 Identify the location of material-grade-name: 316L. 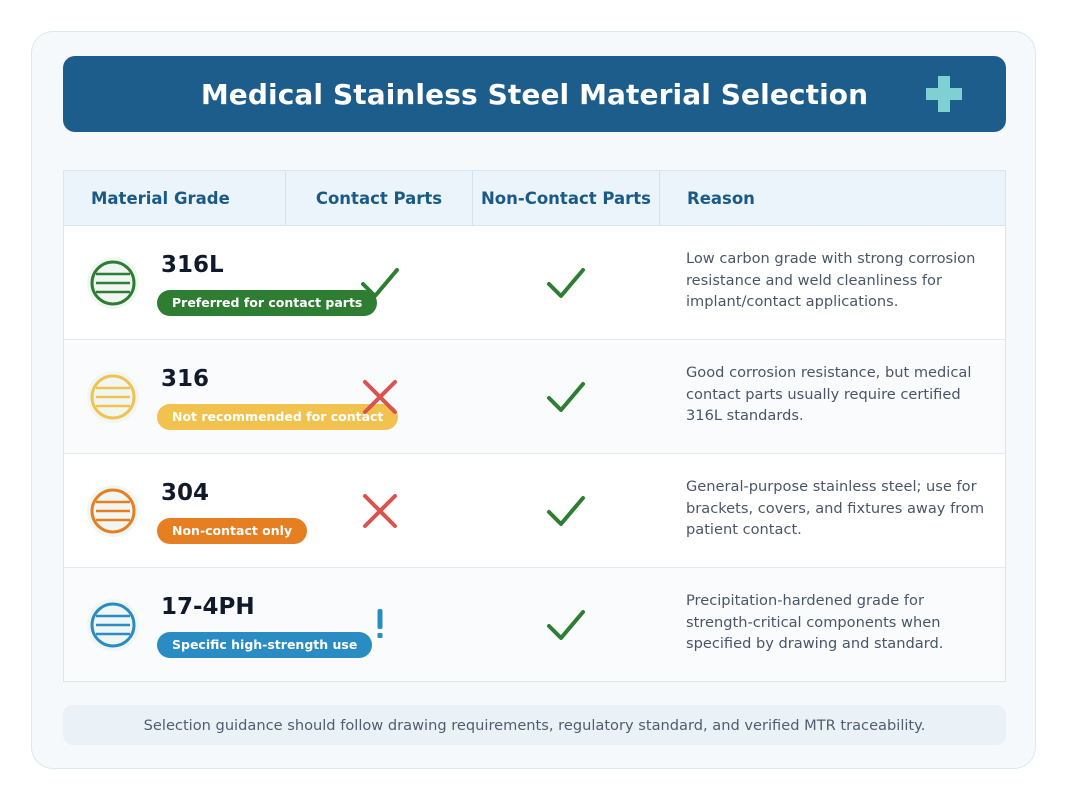
(192, 265).